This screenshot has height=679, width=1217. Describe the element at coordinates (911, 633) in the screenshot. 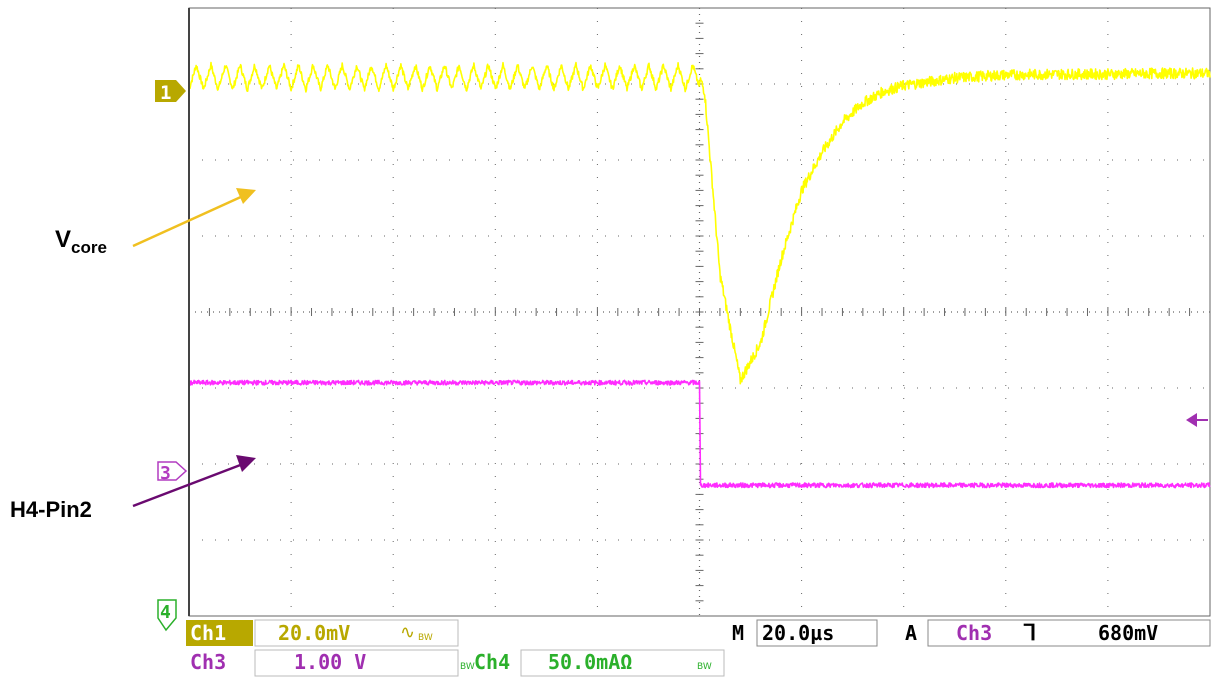

I see `a-label: A` at that location.